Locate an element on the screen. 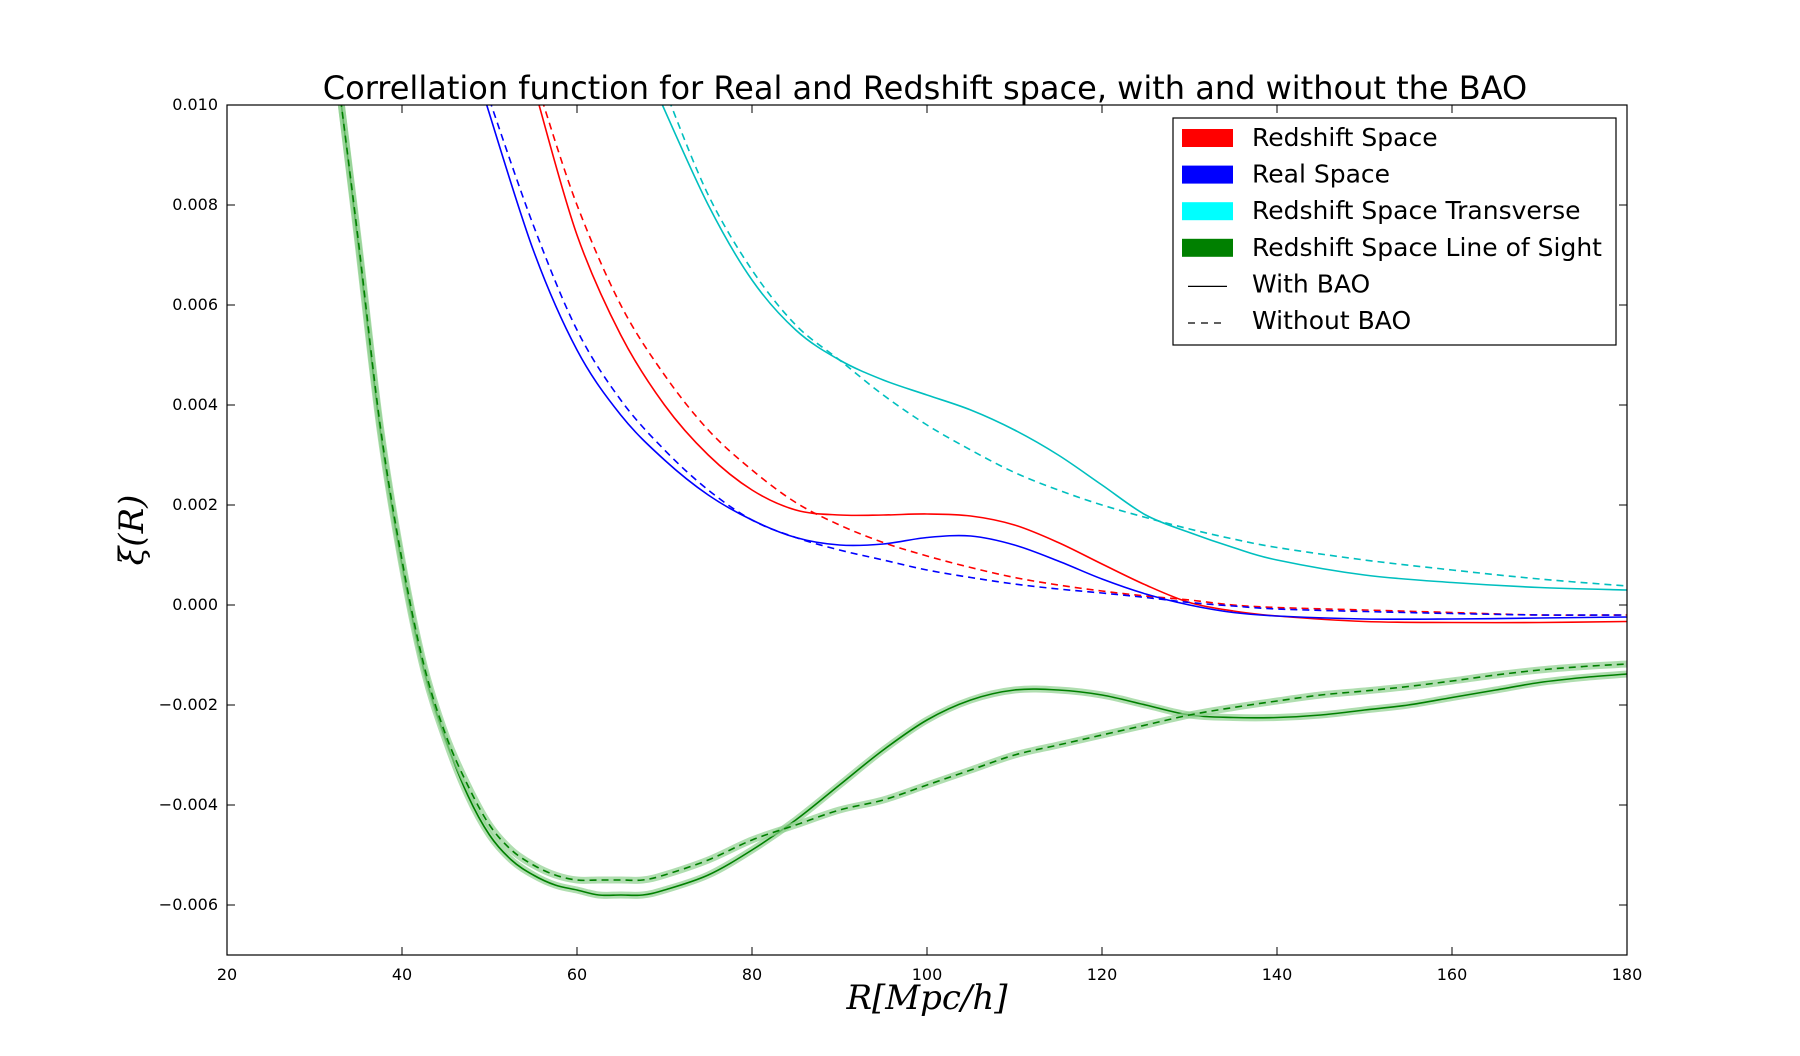 Image resolution: width=1800 pixels, height=1056 pixels. x-axis-label: R[Mpc/h] is located at coordinates (926, 998).